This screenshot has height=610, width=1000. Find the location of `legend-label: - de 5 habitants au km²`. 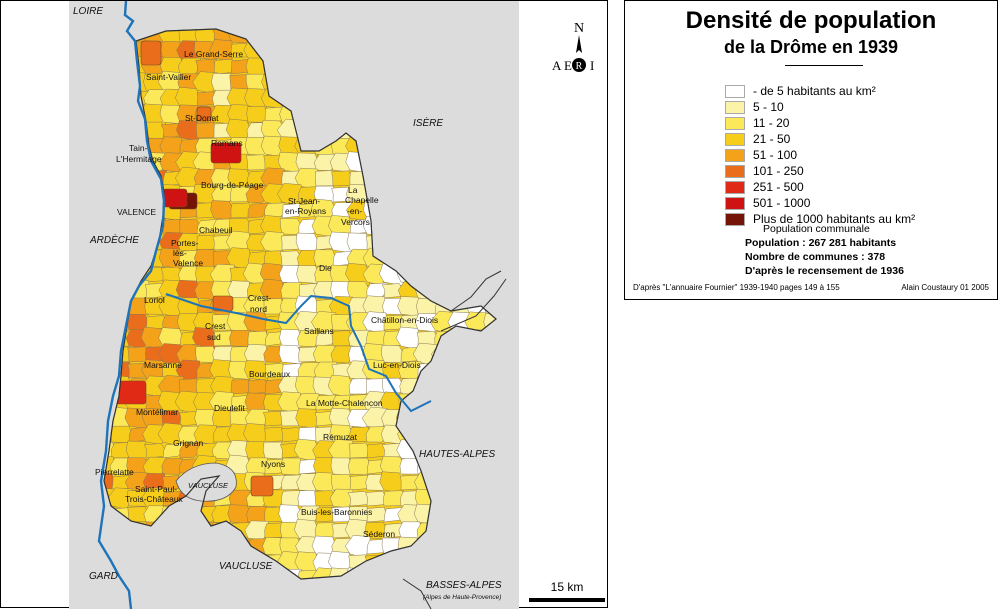

legend-label: - de 5 habitants au km² is located at coordinates (814, 91).